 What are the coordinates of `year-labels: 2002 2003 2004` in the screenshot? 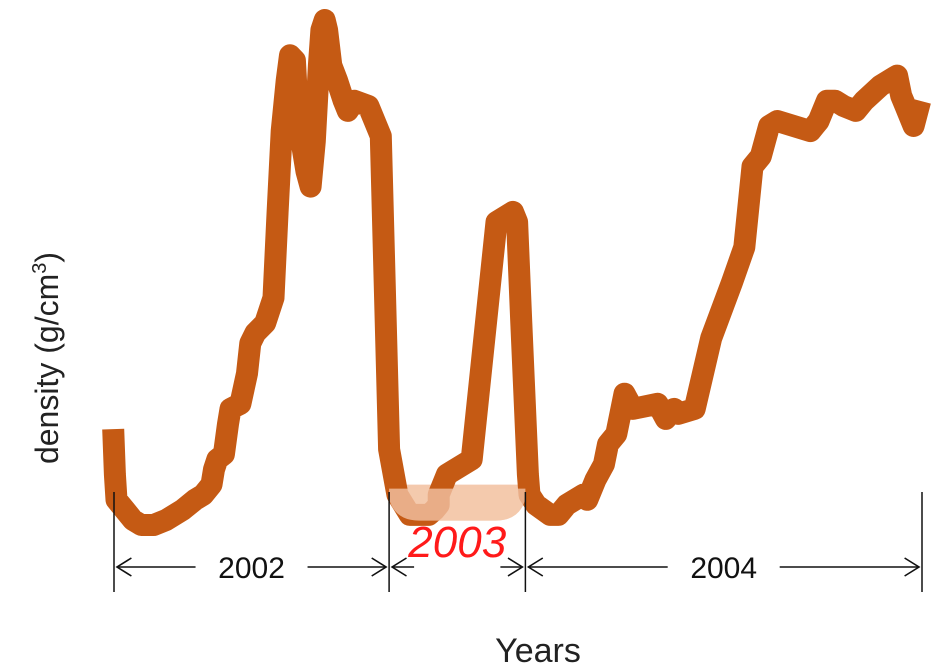 It's located at (487, 551).